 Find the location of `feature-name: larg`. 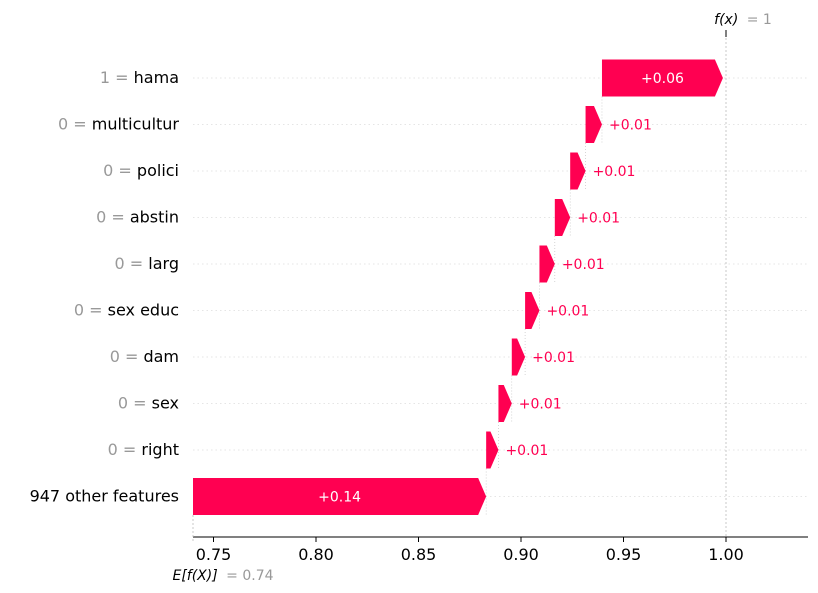

feature-name: larg is located at coordinates (163, 263).